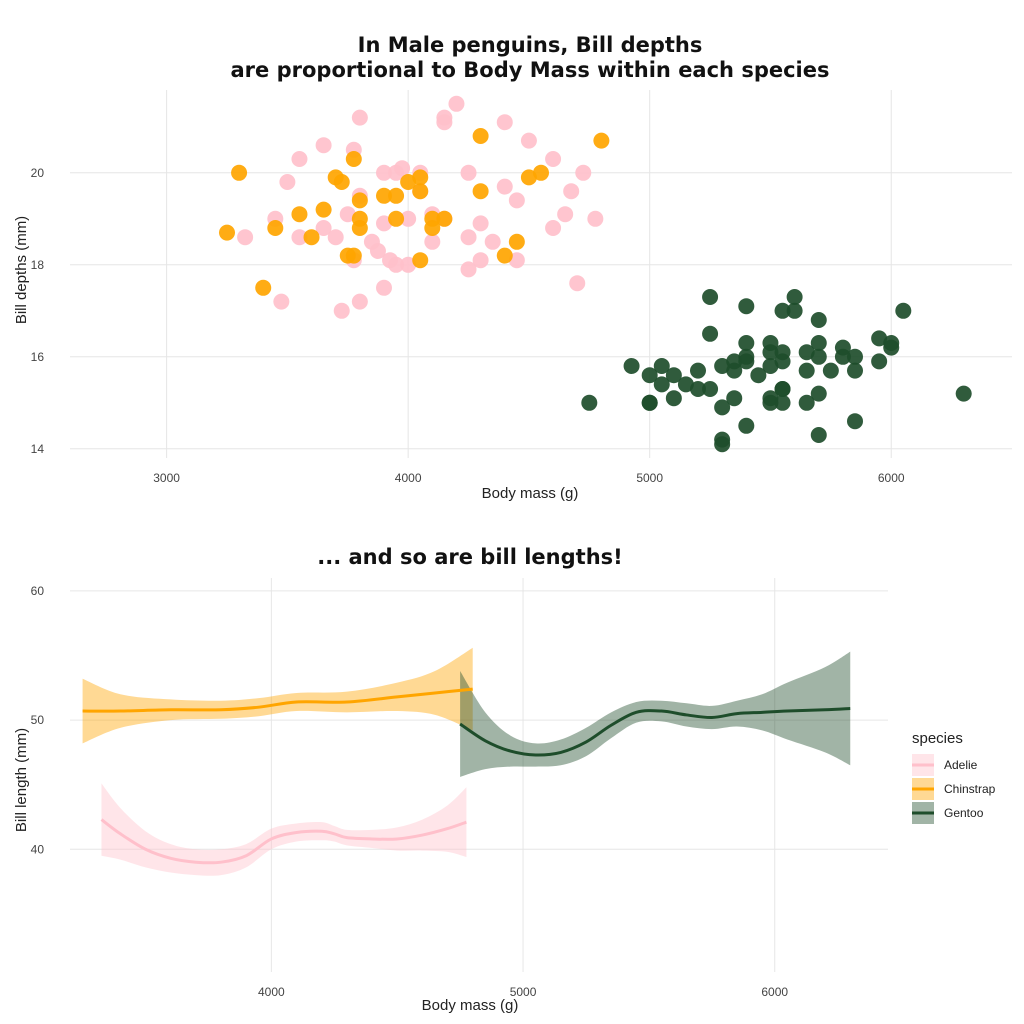  Describe the element at coordinates (408, 478) in the screenshot. I see `chart1-x-tick-label: 4000` at that location.